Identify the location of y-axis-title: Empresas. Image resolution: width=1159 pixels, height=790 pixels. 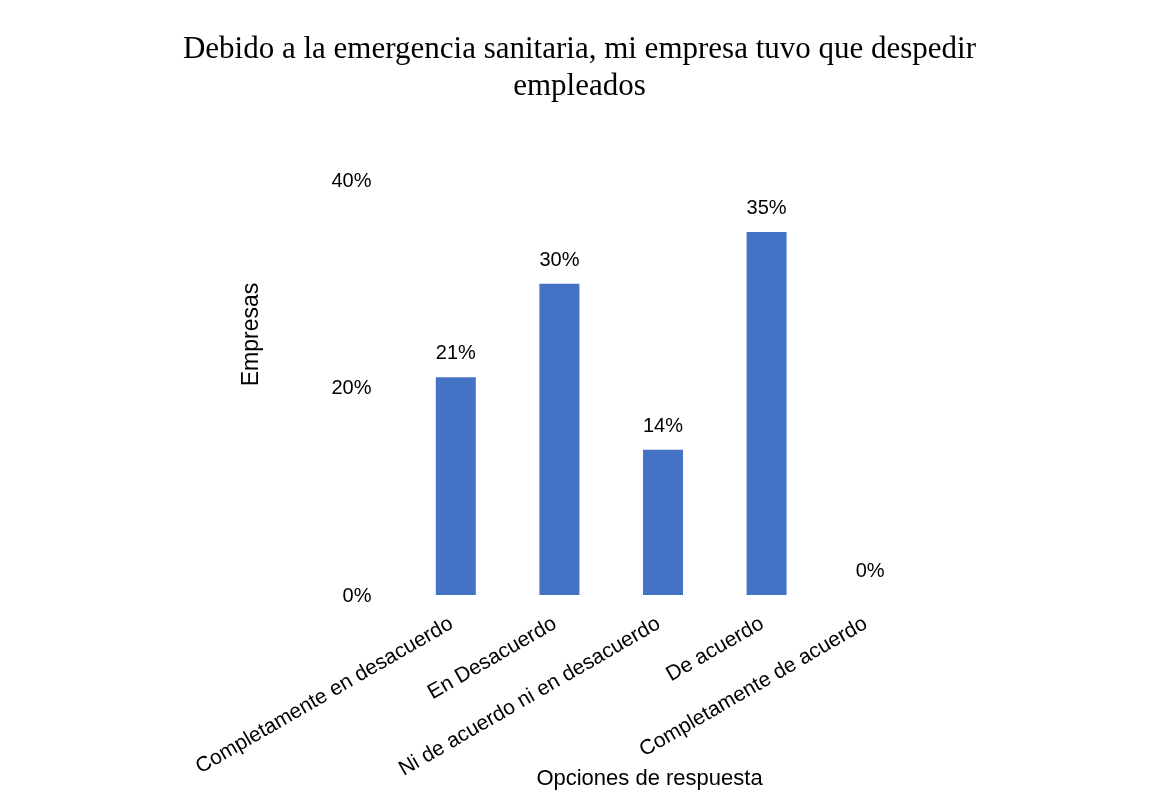
(249, 334).